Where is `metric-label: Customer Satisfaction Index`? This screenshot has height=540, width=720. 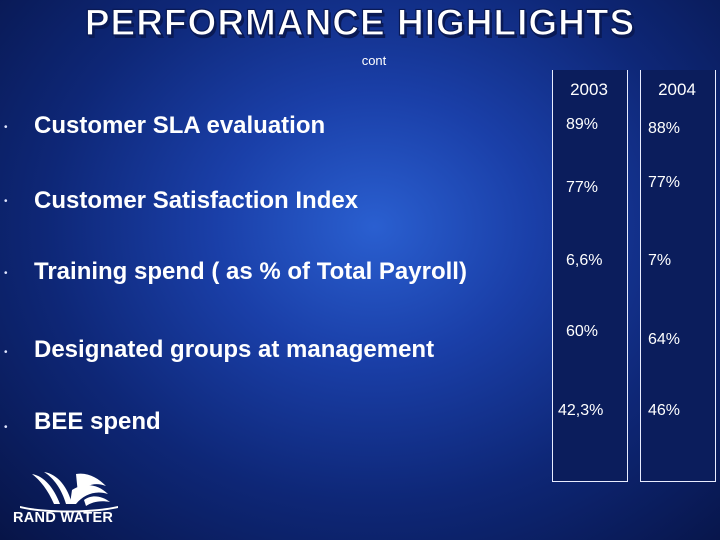 metric-label: Customer Satisfaction Index is located at coordinates (196, 200).